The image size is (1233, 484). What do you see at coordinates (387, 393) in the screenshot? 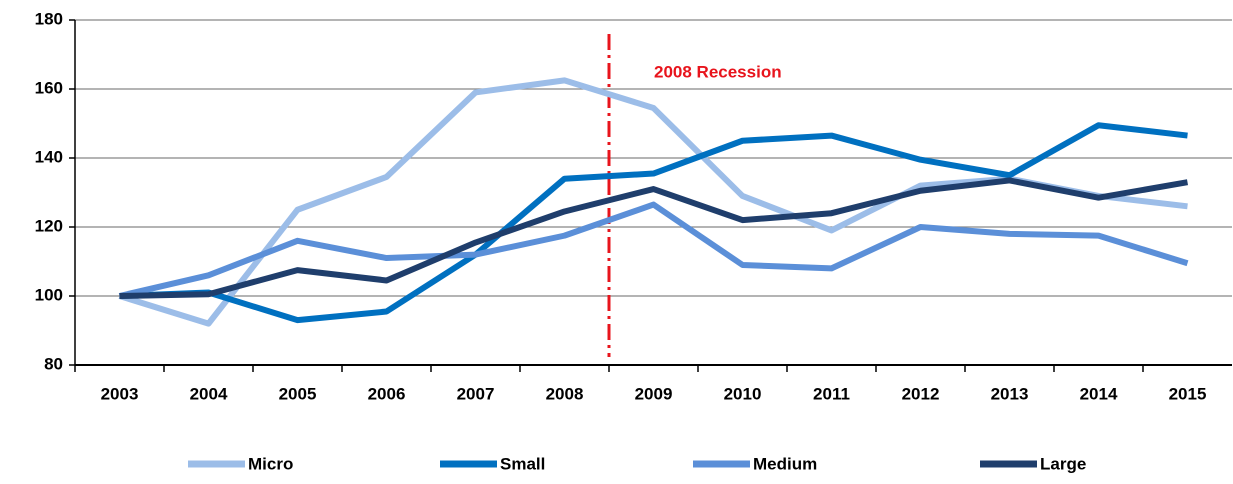
I see `x-tick-label: 2006` at bounding box center [387, 393].